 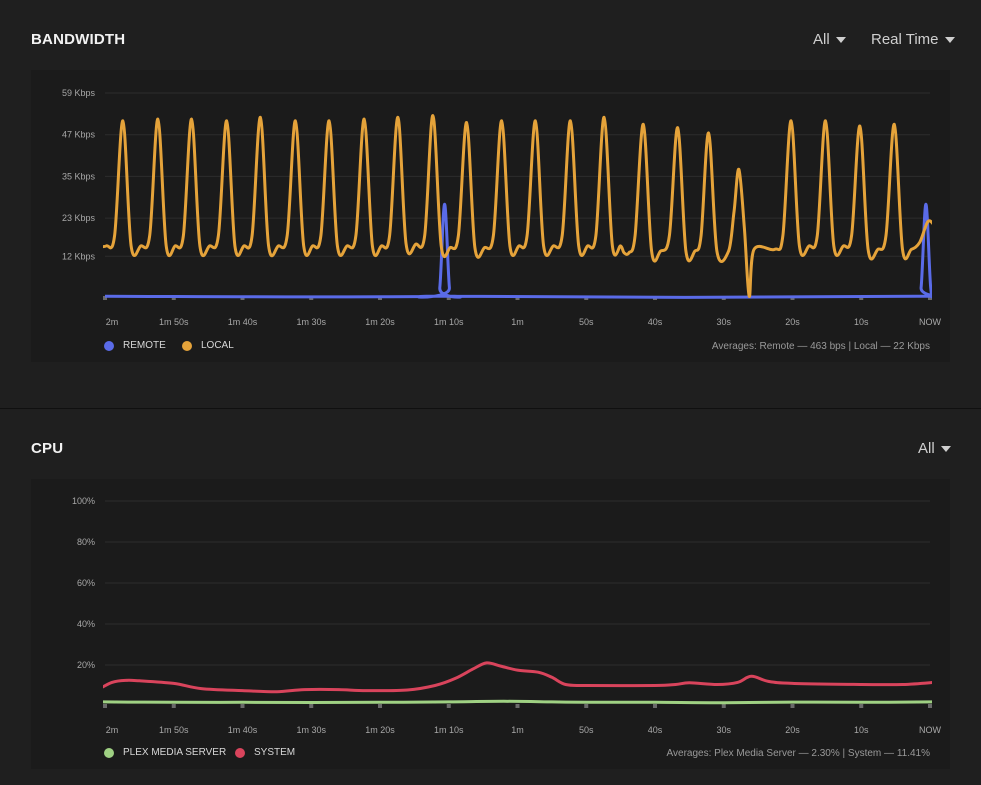 I want to click on cpu-filter-dropdown: All, so click(x=934, y=448).